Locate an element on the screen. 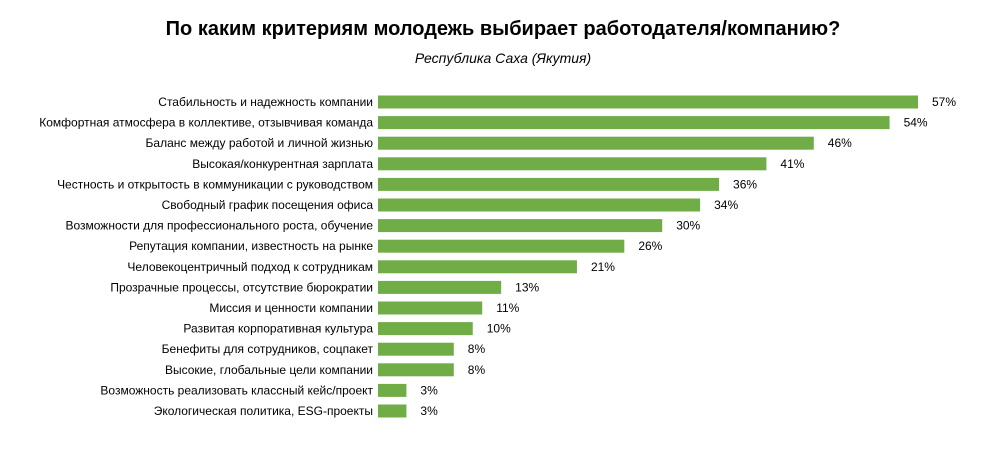 The width and height of the screenshot is (1006, 468). value-label: 57% is located at coordinates (944, 102).